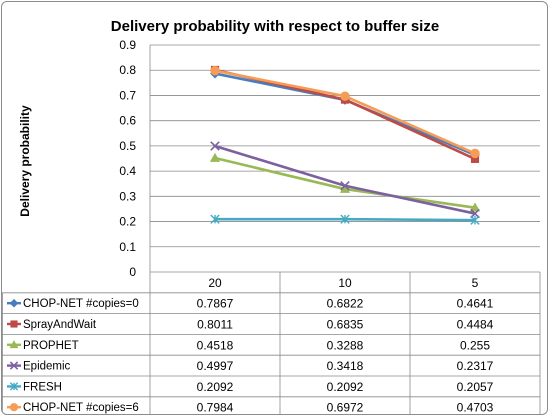  I want to click on table-cell: 0.7867, so click(215, 304).